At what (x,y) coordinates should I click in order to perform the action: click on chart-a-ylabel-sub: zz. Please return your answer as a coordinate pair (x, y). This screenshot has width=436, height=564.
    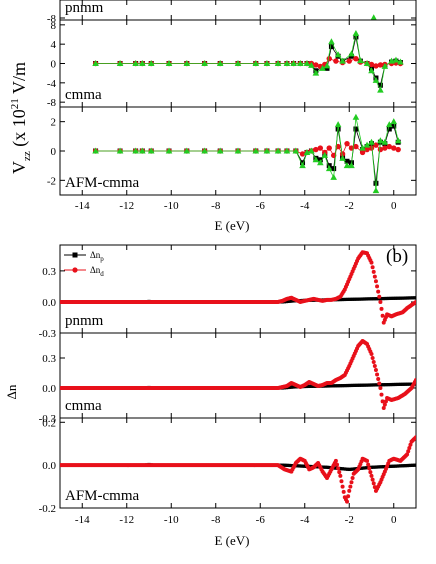
    Looking at the image, I should click on (27, 156).